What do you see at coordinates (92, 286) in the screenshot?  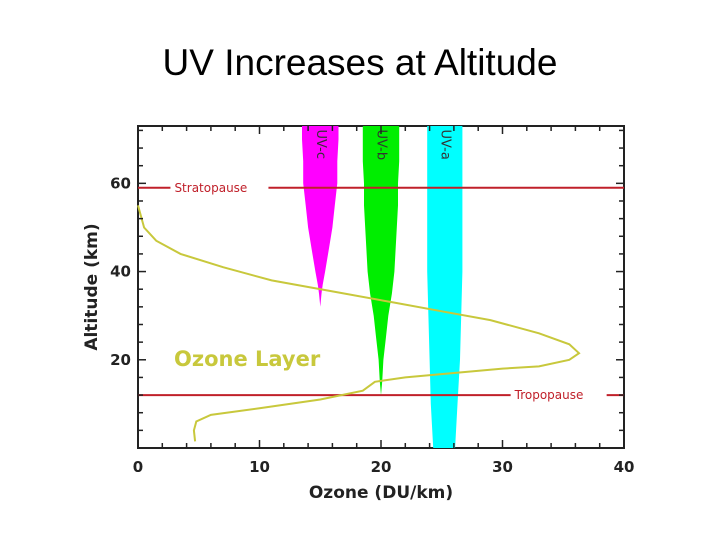 I see `y-axis-title: Altitude (km)` at bounding box center [92, 286].